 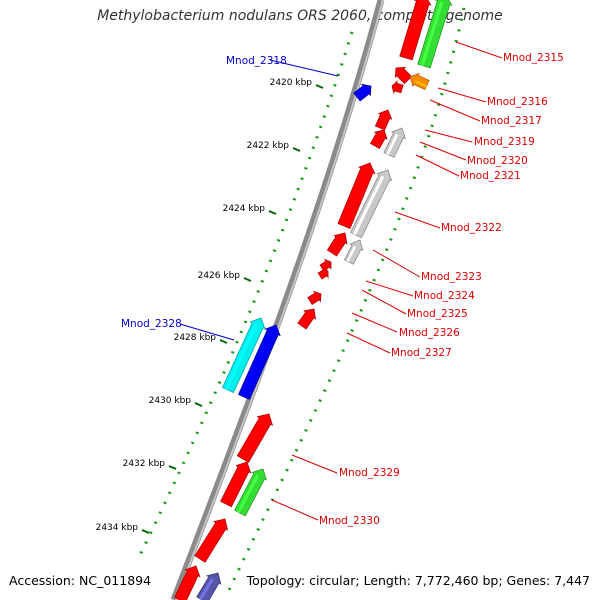 I want to click on gene-mnod-2322-b-shine, so click(x=369, y=205).